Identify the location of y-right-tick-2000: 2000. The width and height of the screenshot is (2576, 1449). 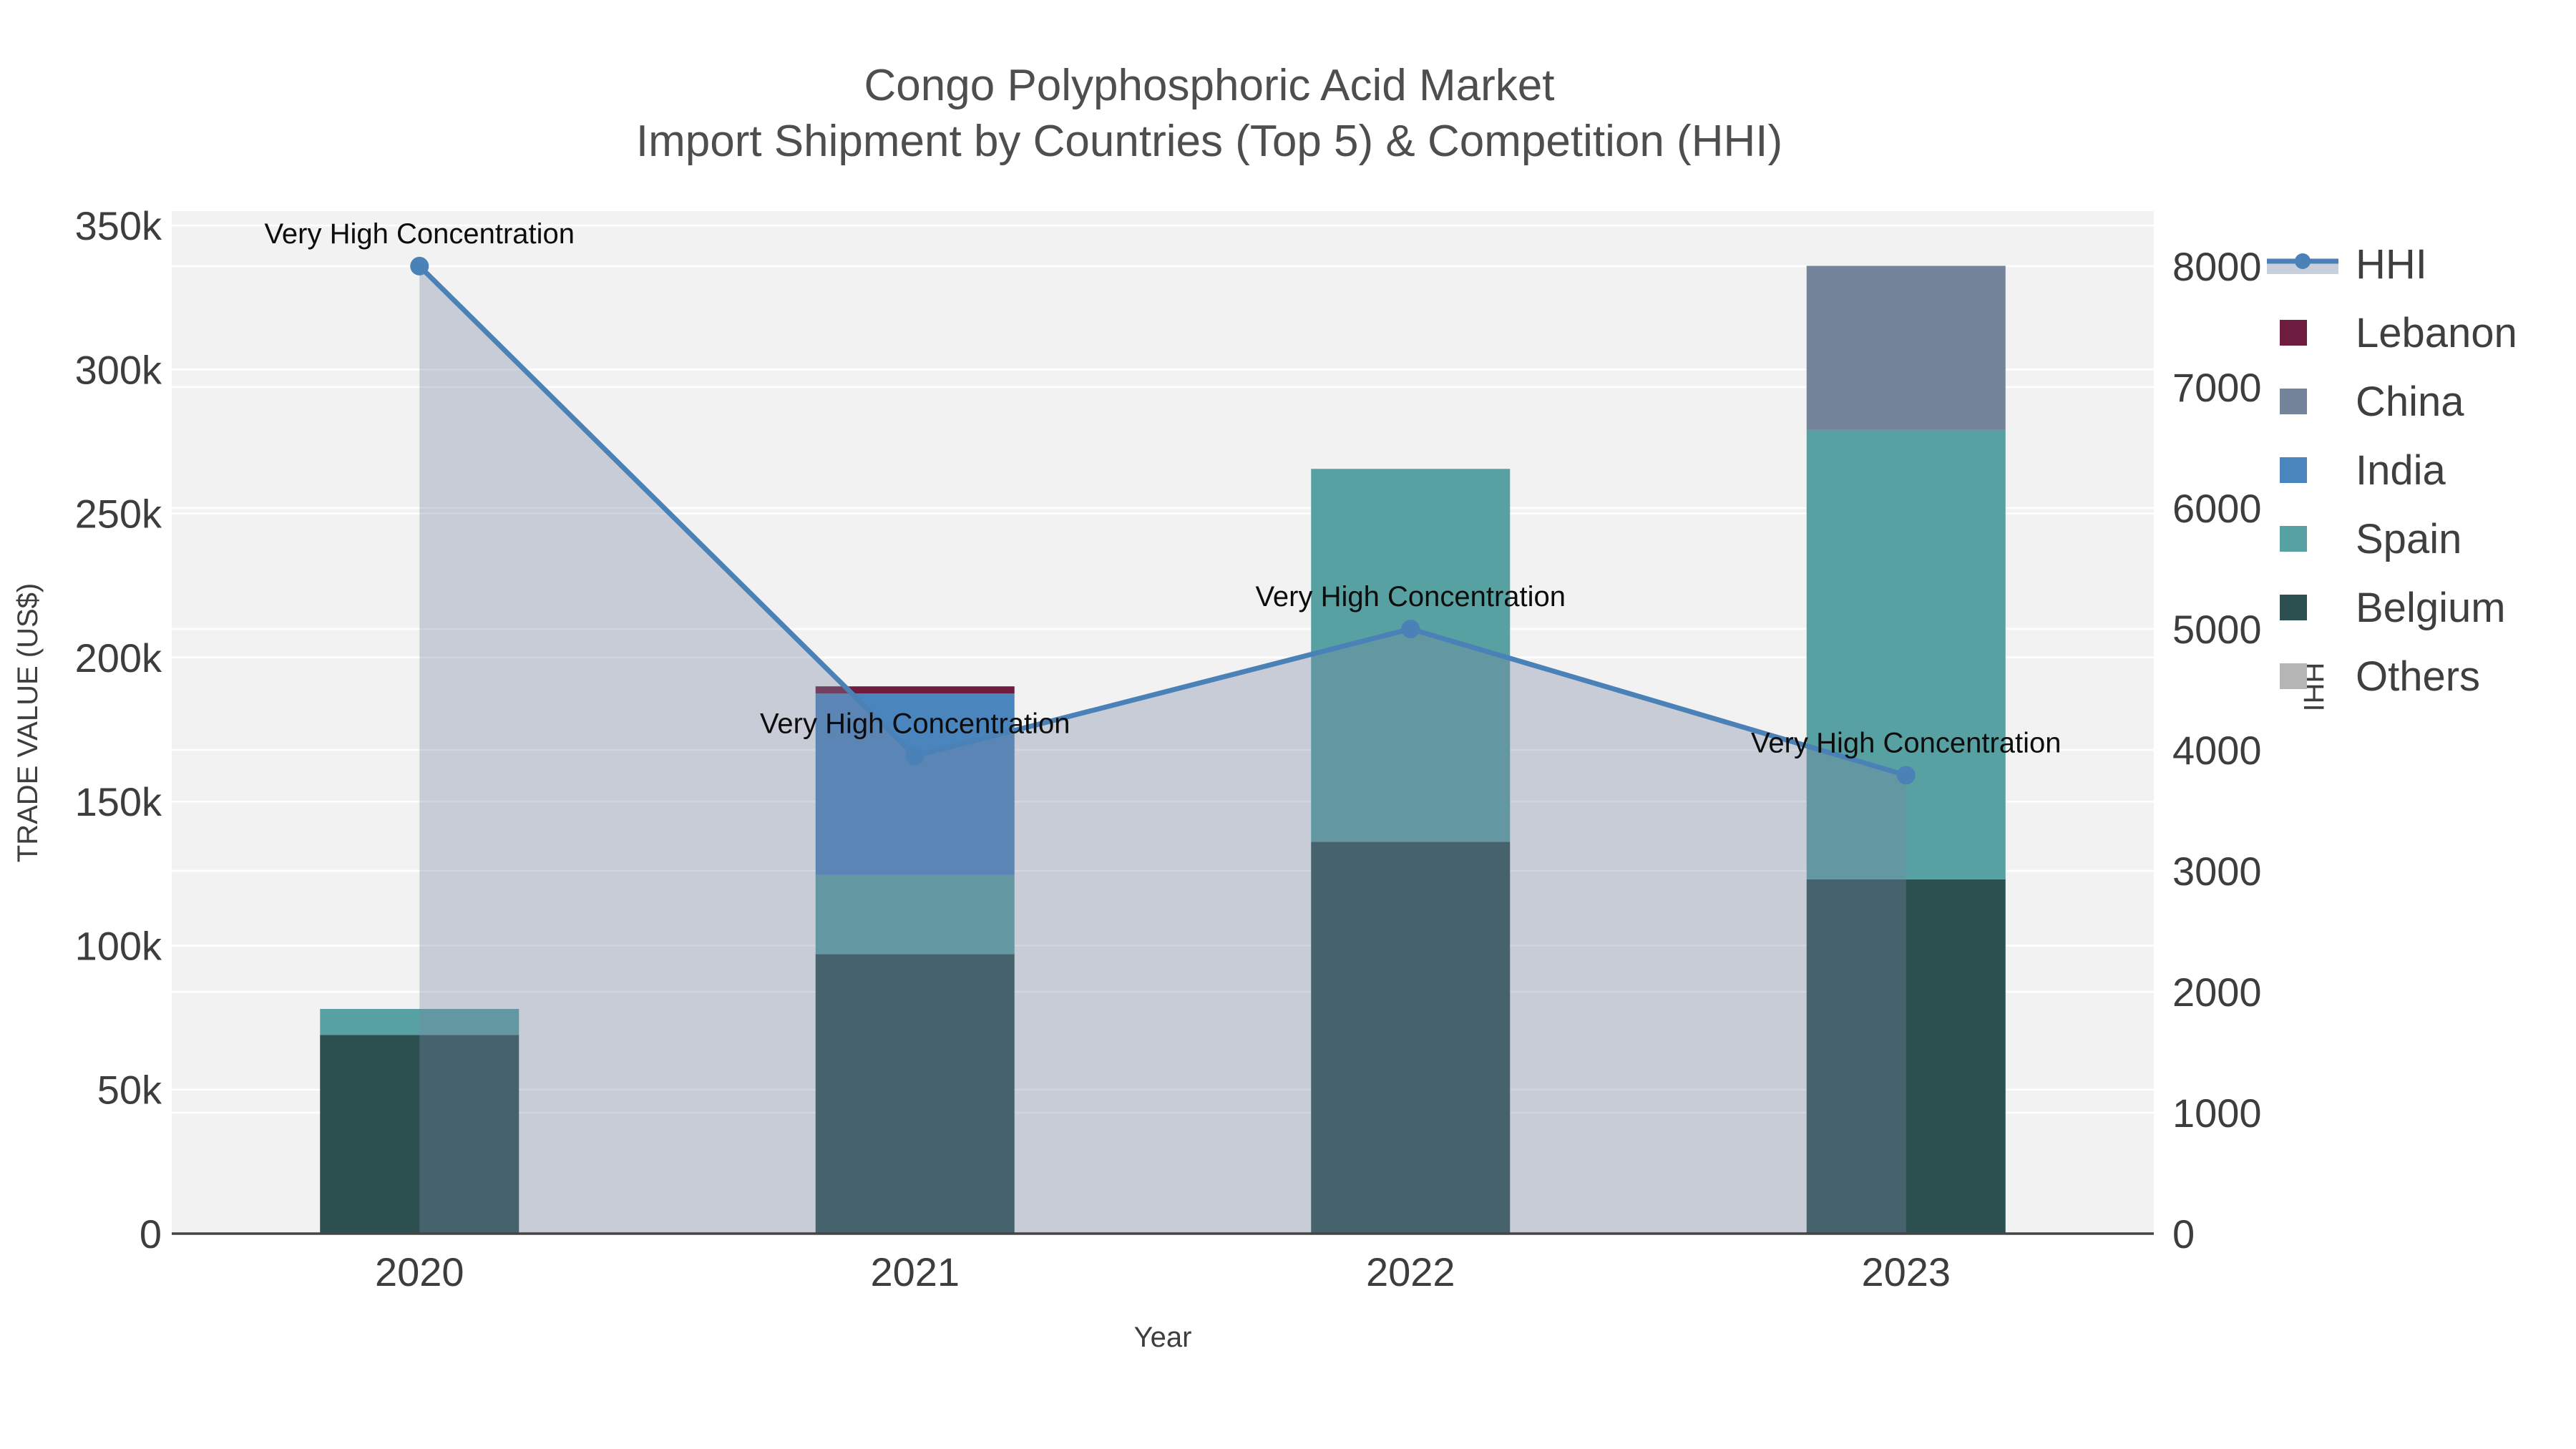
(2217, 992).